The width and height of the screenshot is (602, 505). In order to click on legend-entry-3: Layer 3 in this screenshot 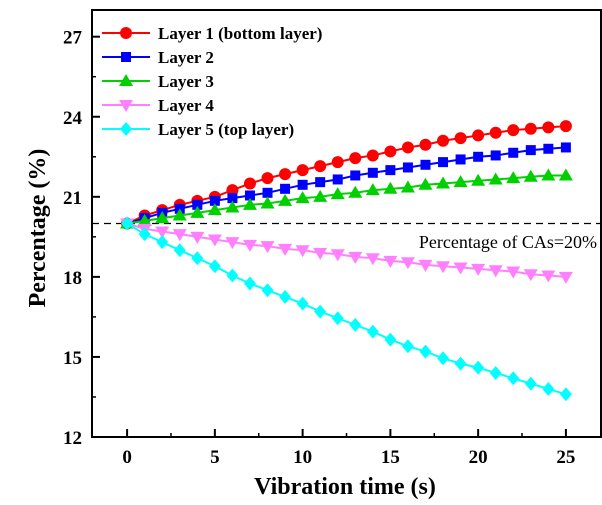, I will do `click(158, 81)`.